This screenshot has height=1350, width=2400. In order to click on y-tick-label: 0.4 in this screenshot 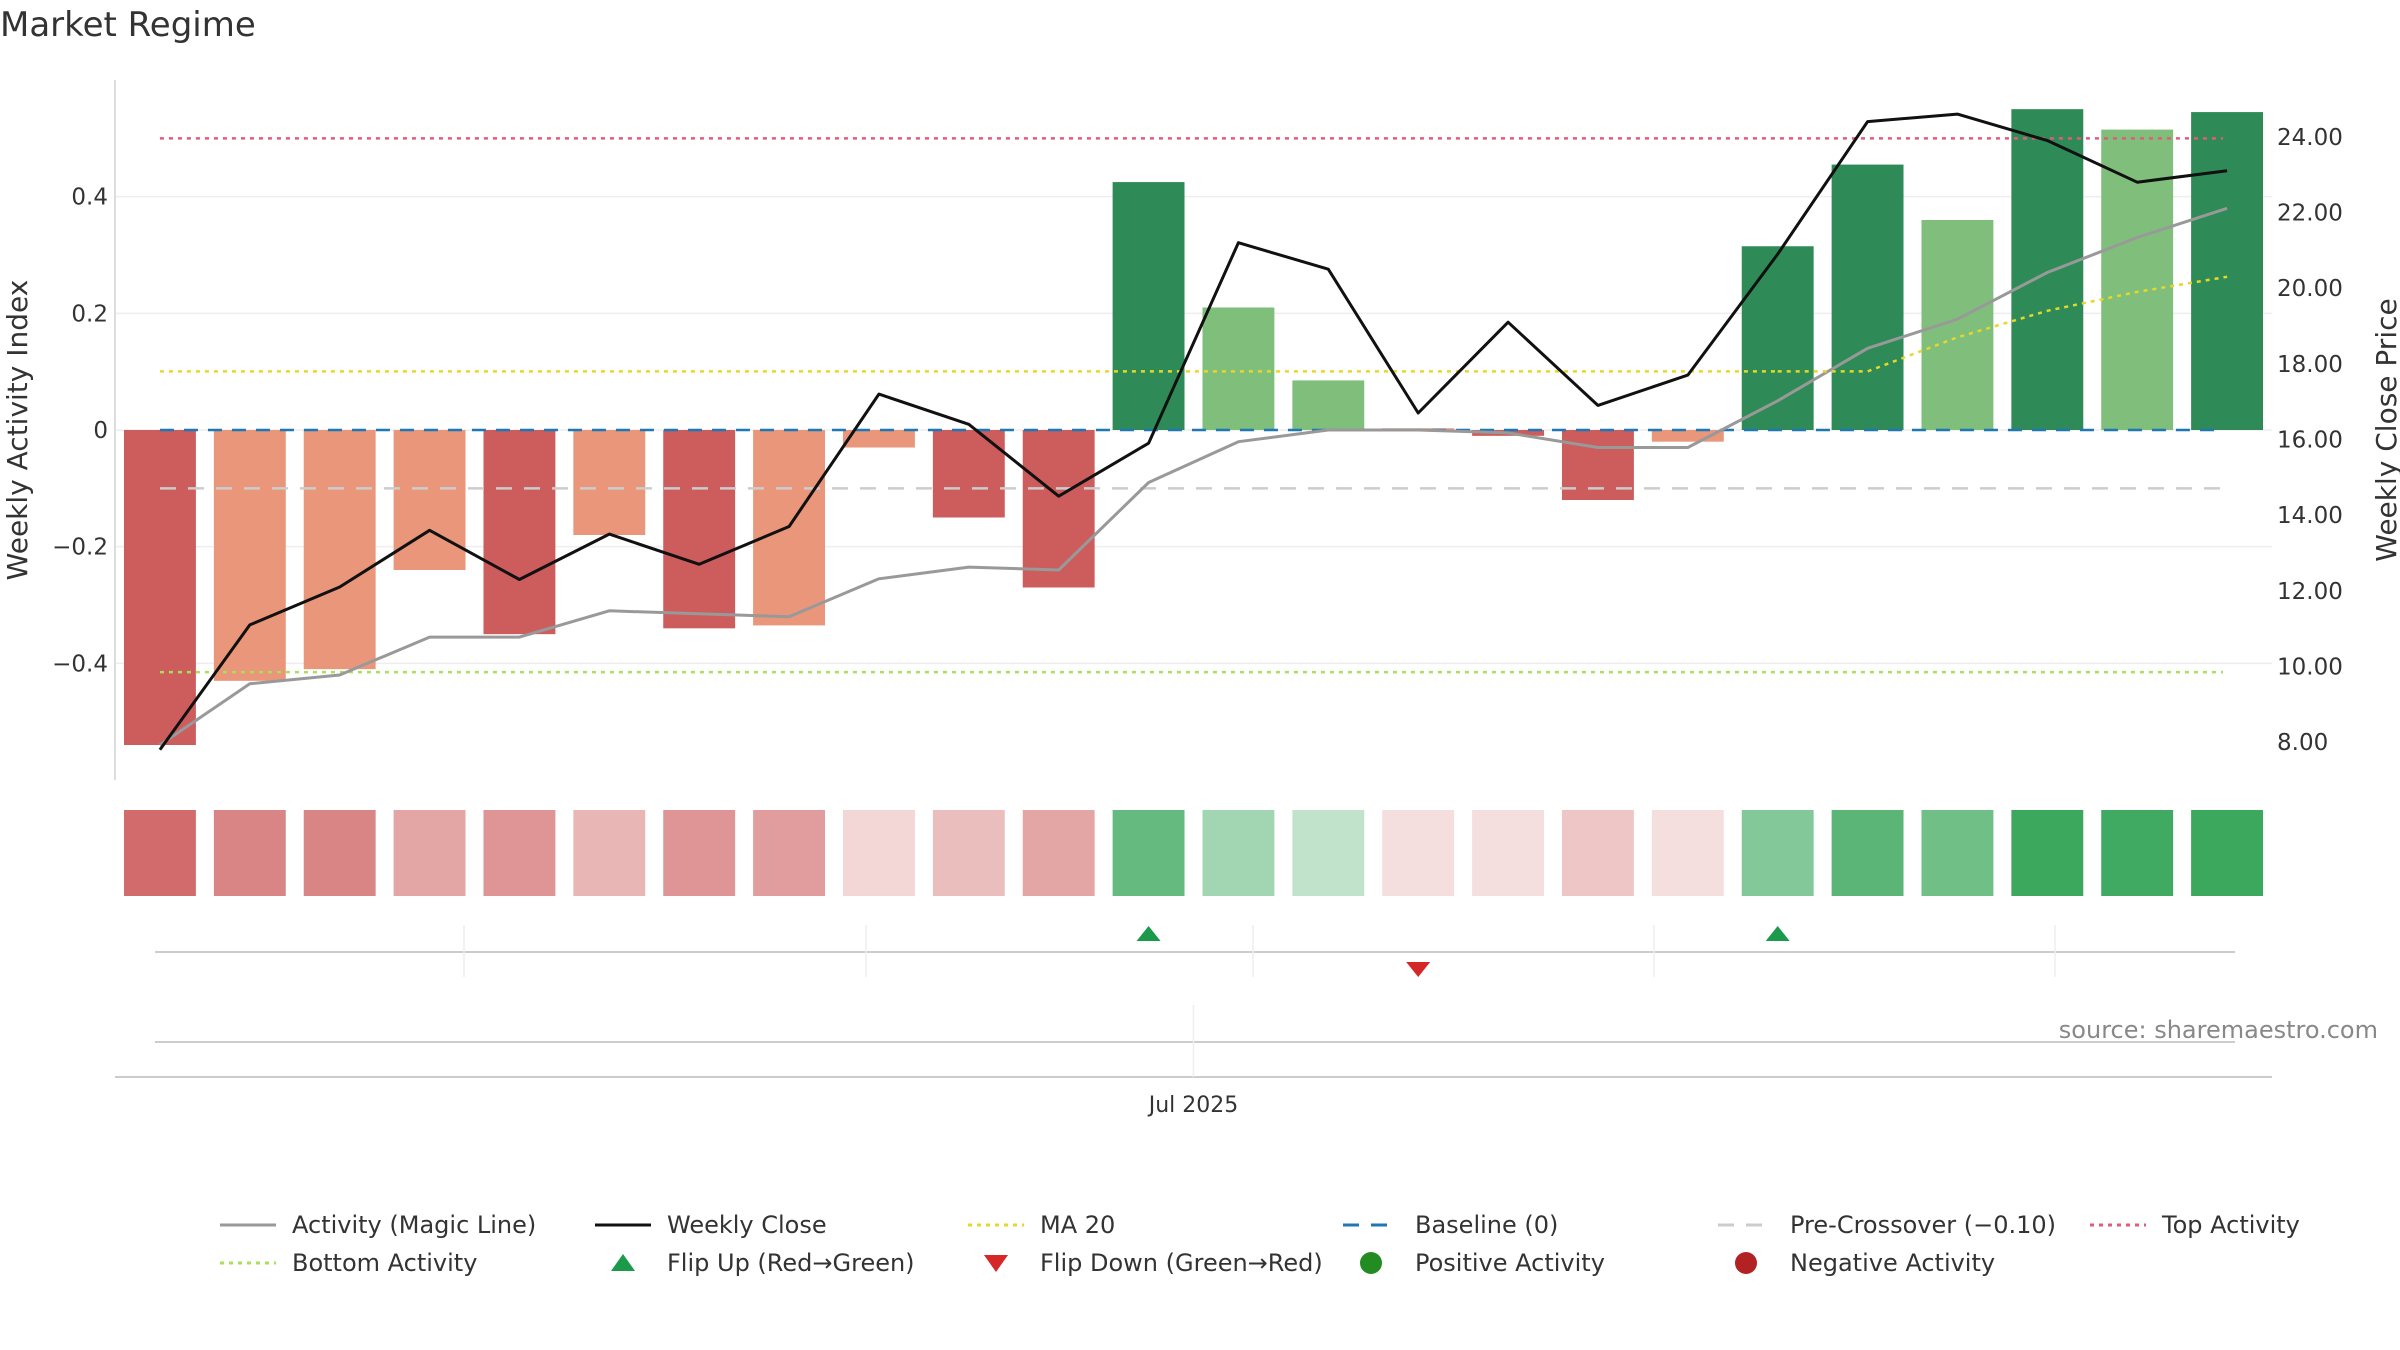, I will do `click(89, 198)`.